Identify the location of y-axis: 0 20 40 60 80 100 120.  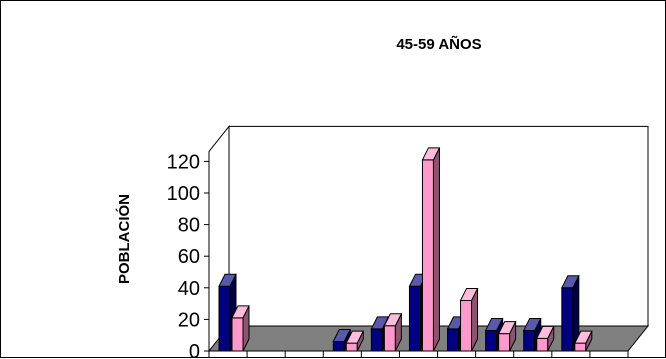
(188, 255).